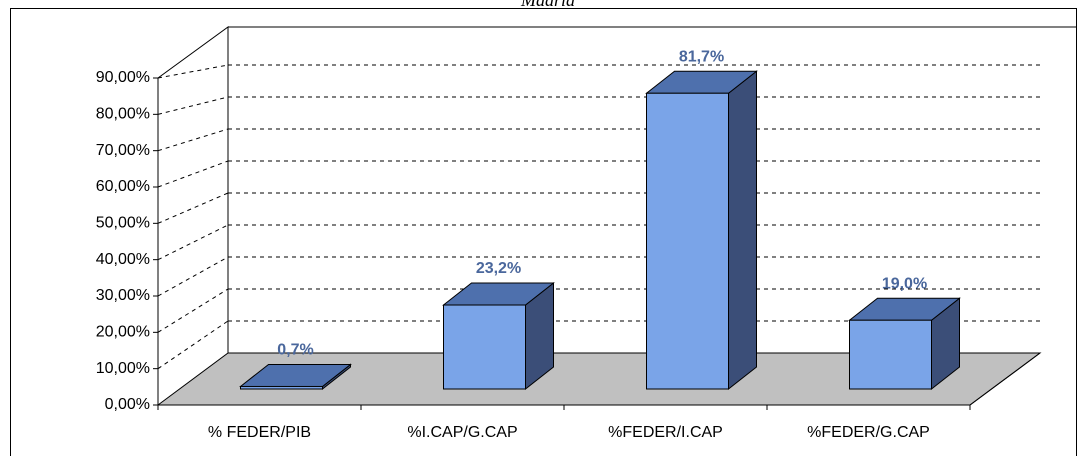 The image size is (1087, 456). What do you see at coordinates (123, 259) in the screenshot?
I see `y-tick-label: 40,00%` at bounding box center [123, 259].